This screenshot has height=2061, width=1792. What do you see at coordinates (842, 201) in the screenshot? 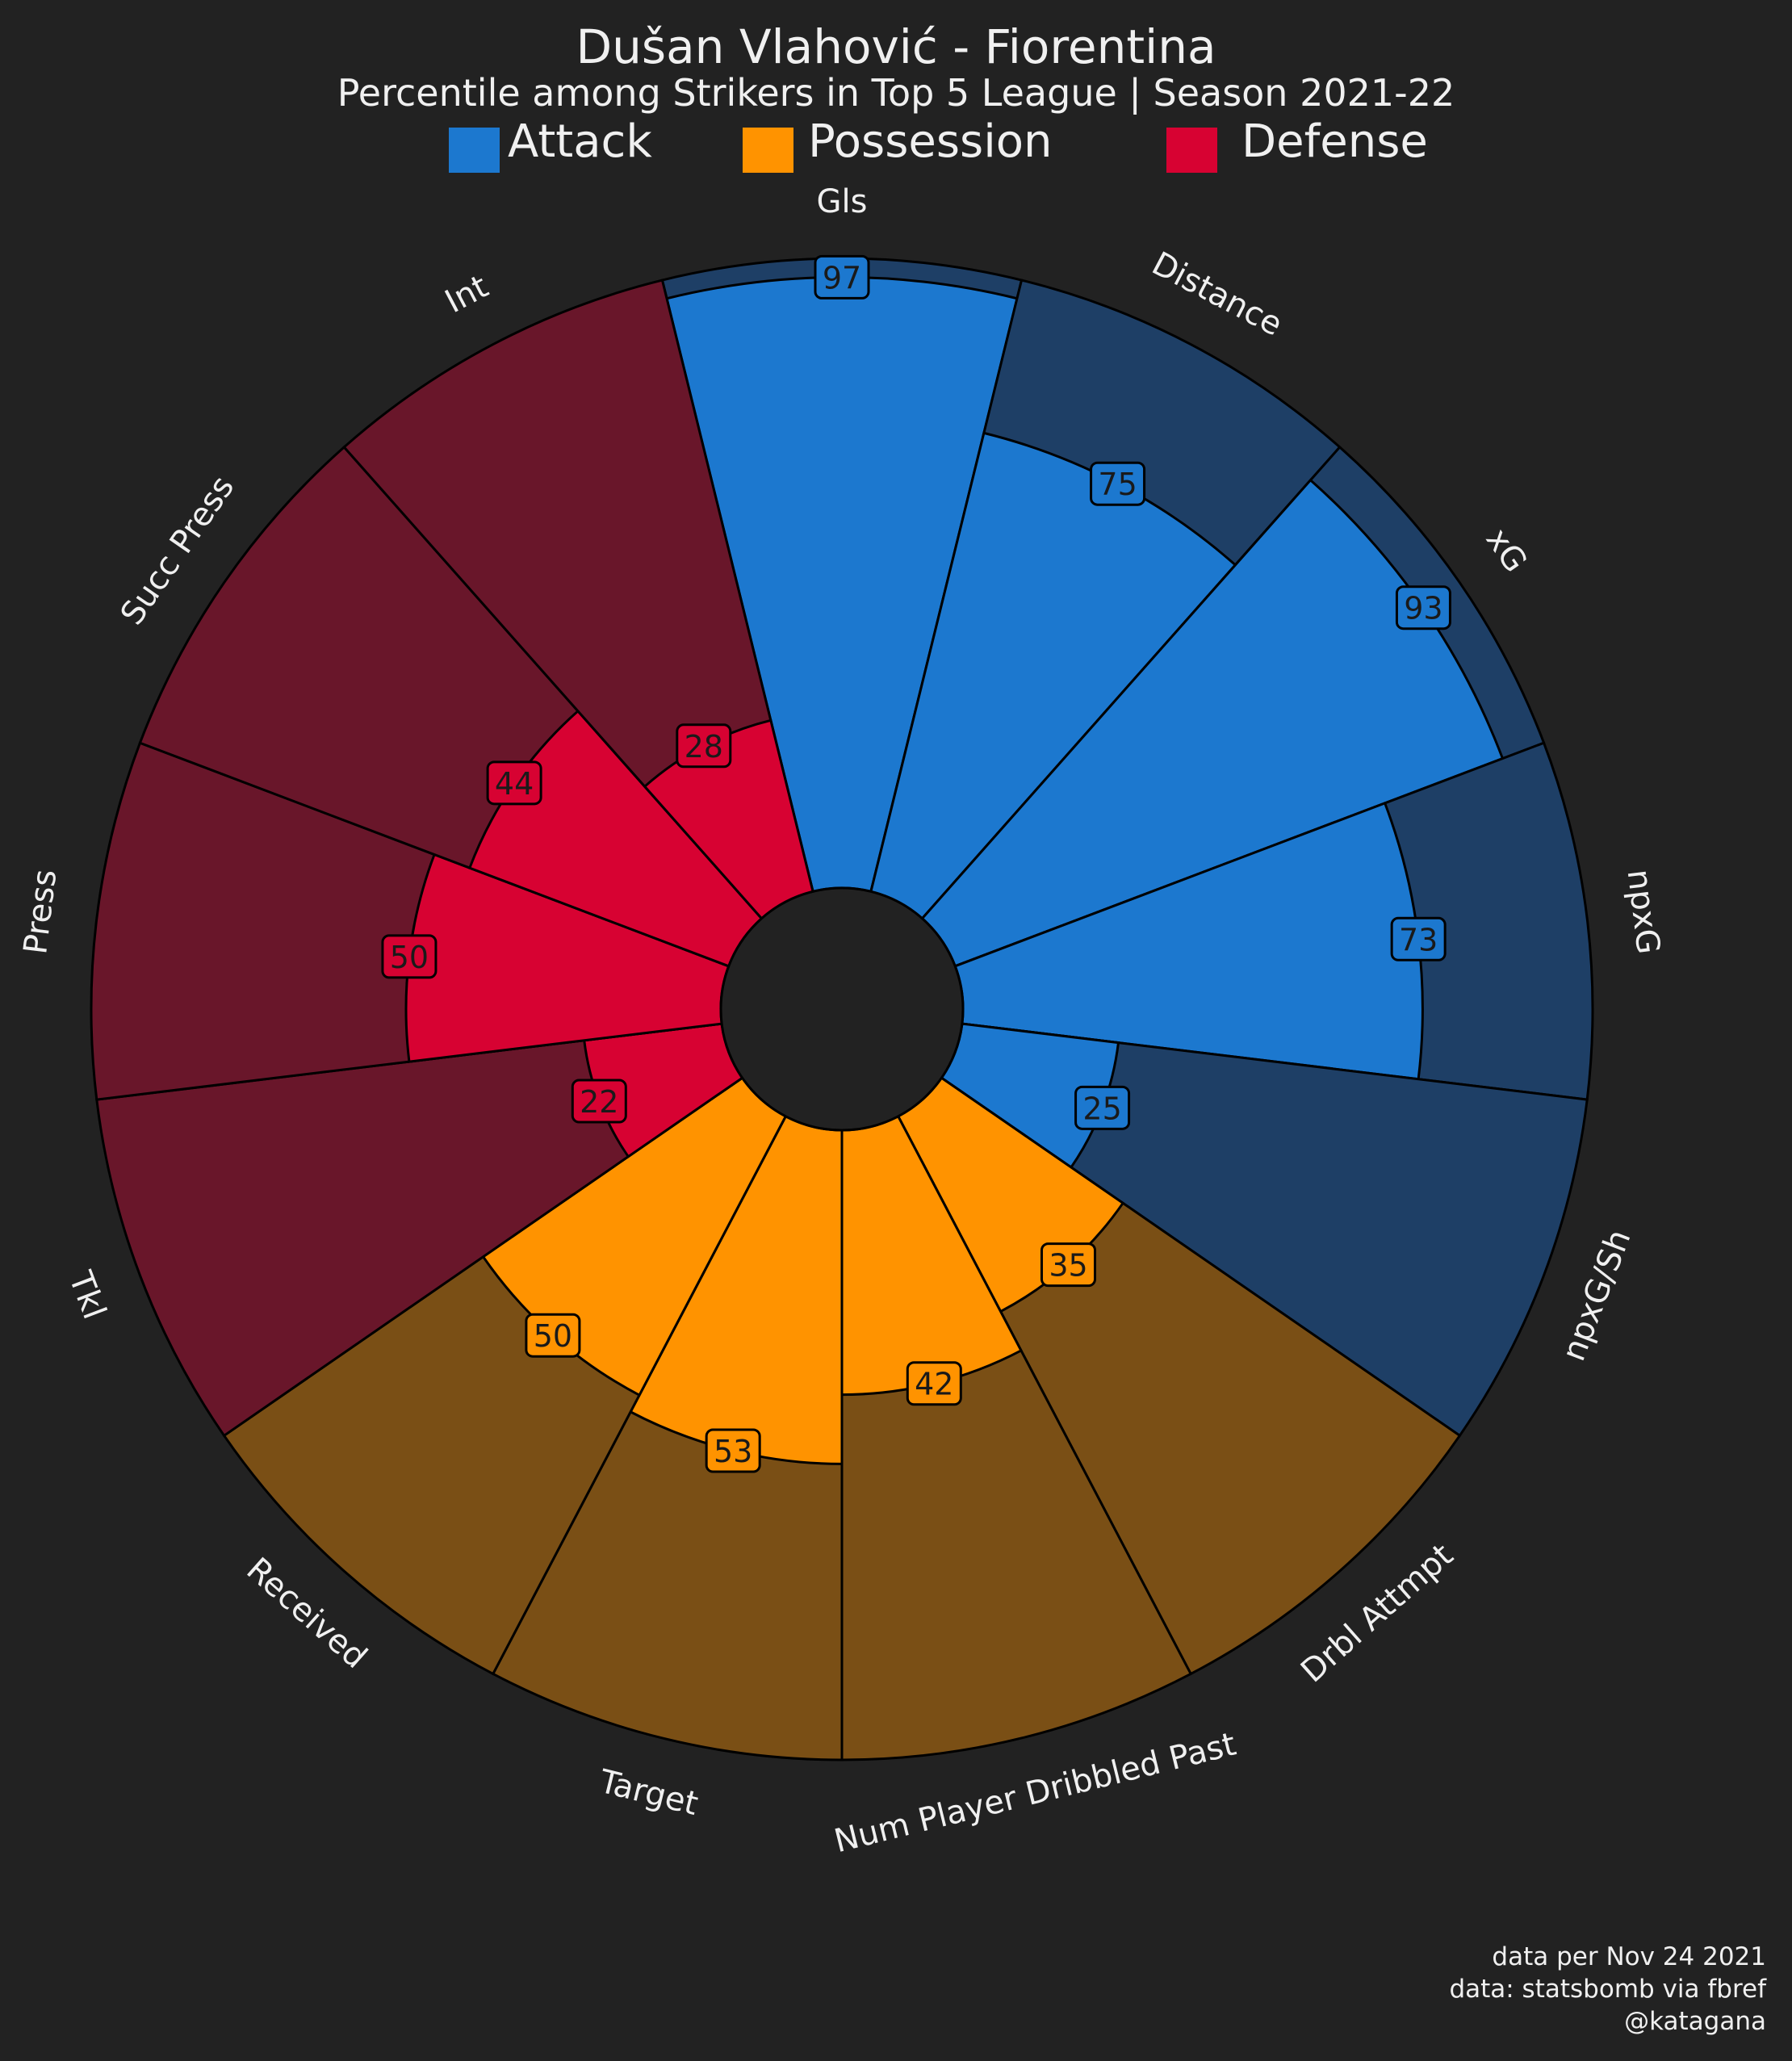
I see `param-label-gls: Gls` at bounding box center [842, 201].